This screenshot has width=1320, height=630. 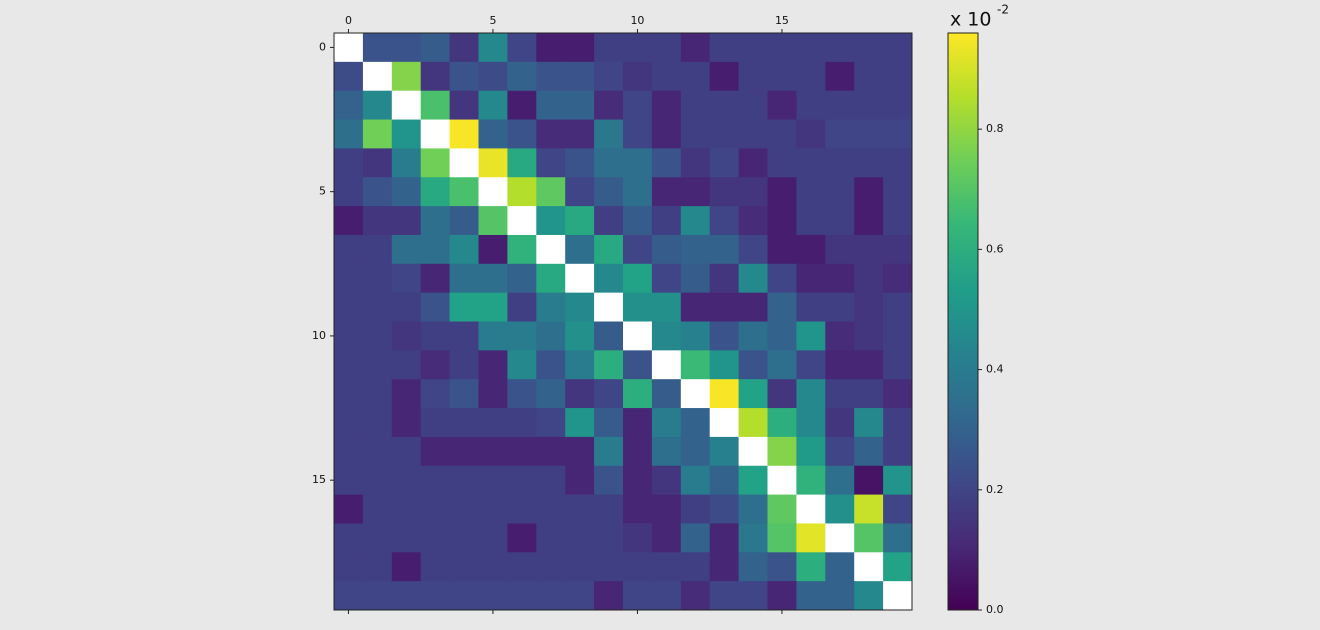 What do you see at coordinates (995, 609) in the screenshot?
I see `colorbar-tick-label: 0.0` at bounding box center [995, 609].